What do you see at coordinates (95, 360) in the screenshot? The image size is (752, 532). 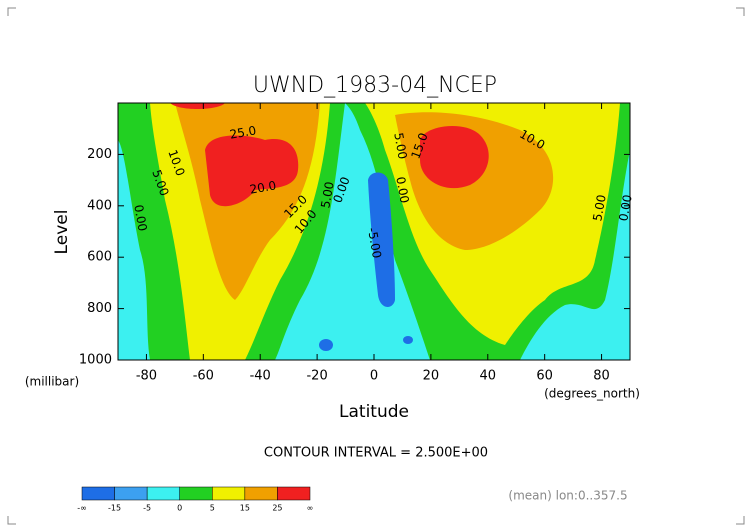 I see `y-tick-label: 1000` at bounding box center [95, 360].